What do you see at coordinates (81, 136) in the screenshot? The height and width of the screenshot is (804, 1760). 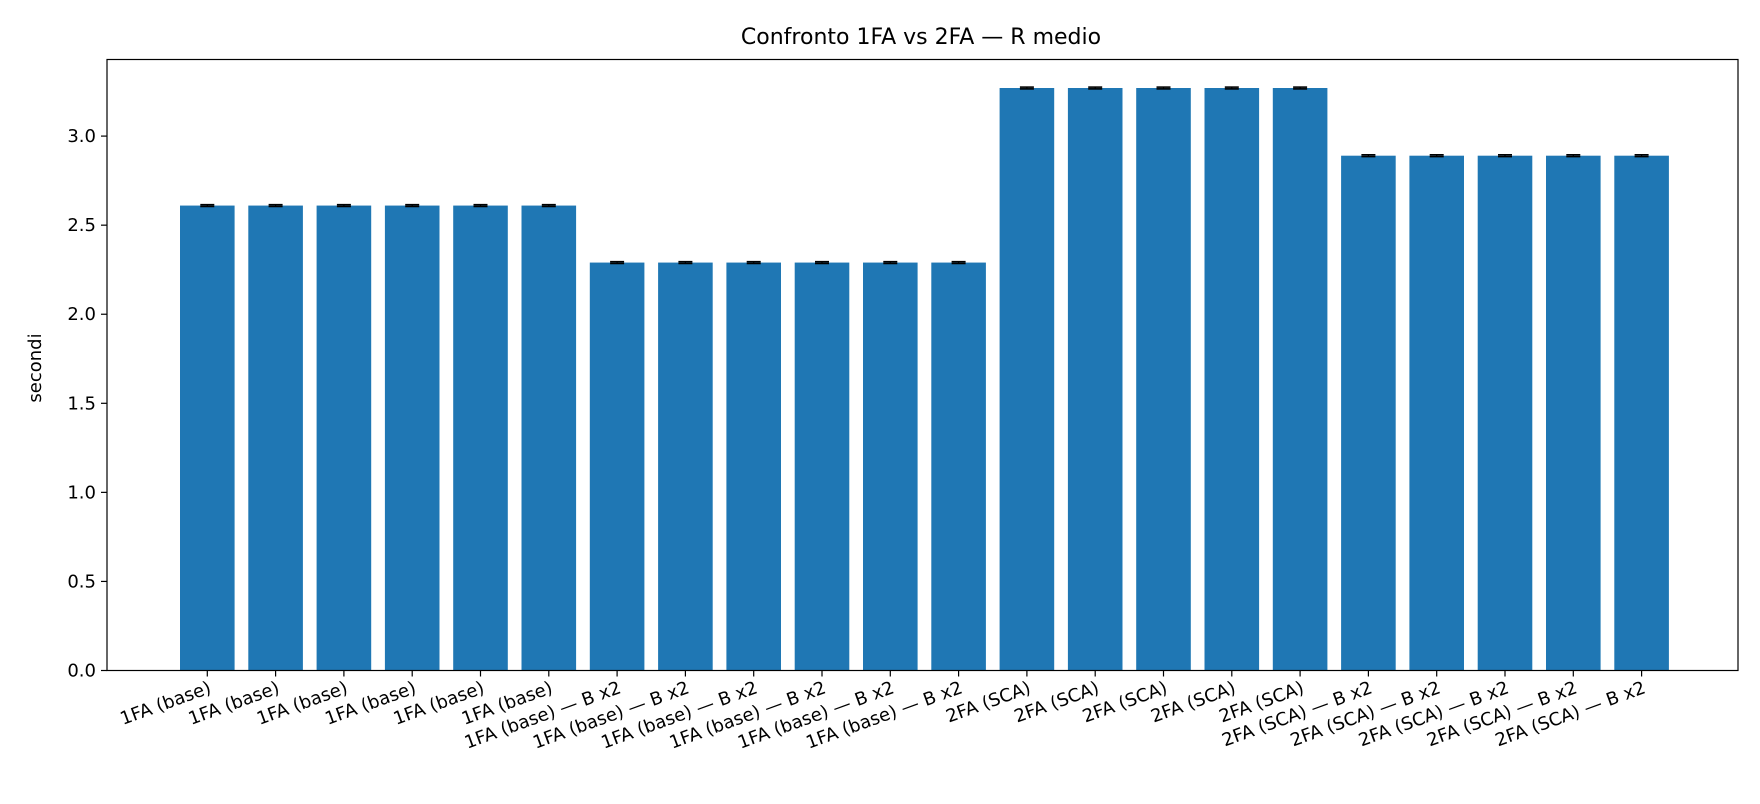 I see `y-tick-label: 3.0` at bounding box center [81, 136].